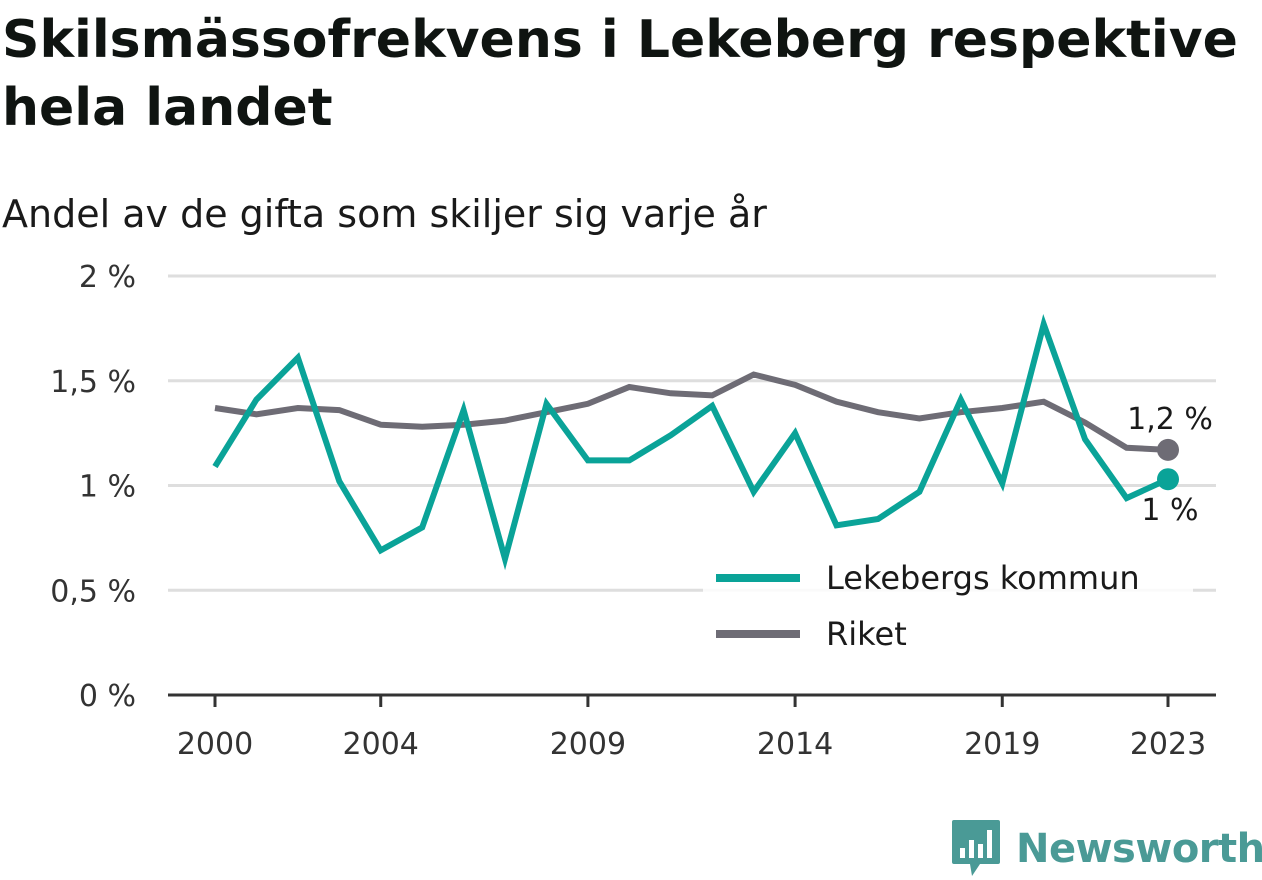  What do you see at coordinates (1168, 479) in the screenshot?
I see `end-point-lekeberg` at bounding box center [1168, 479].